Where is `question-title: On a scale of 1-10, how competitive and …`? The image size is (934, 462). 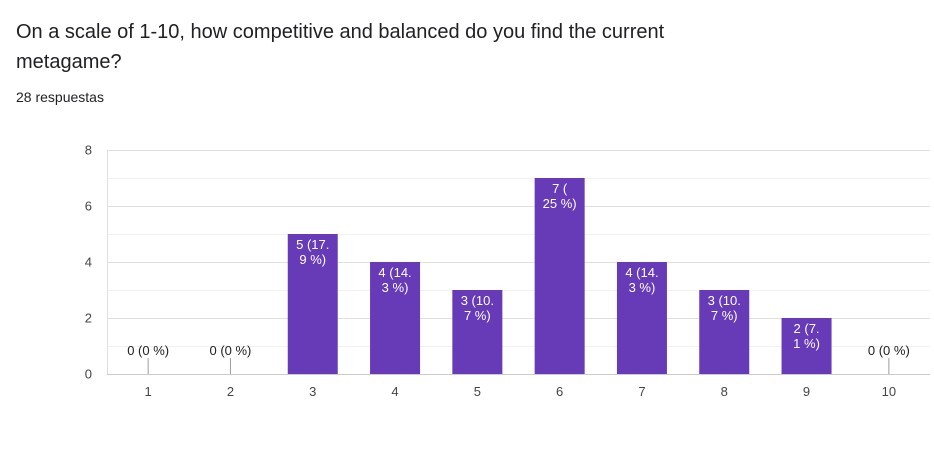
question-title: On a scale of 1-10, how competitive and … is located at coordinates (340, 47).